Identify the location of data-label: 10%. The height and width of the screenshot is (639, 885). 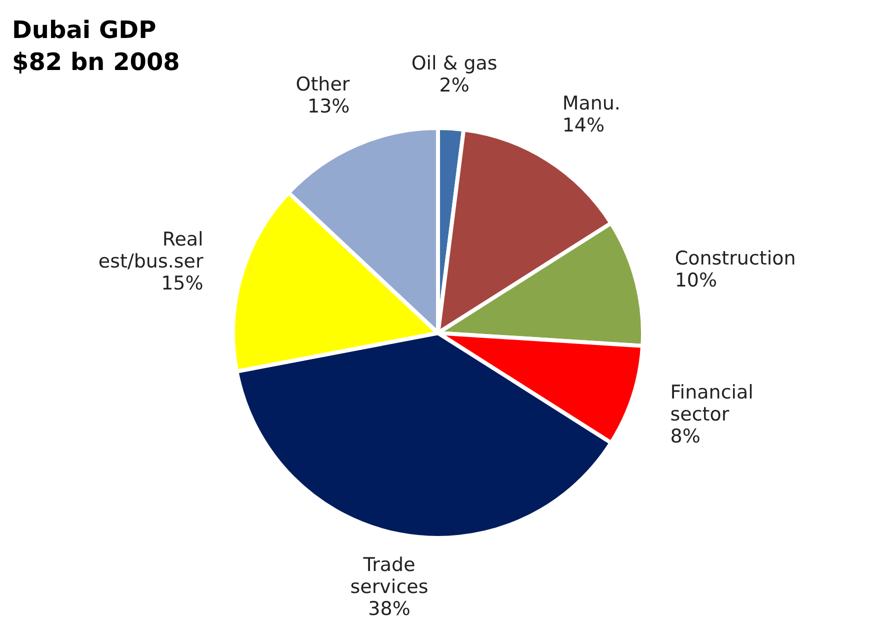
(696, 280).